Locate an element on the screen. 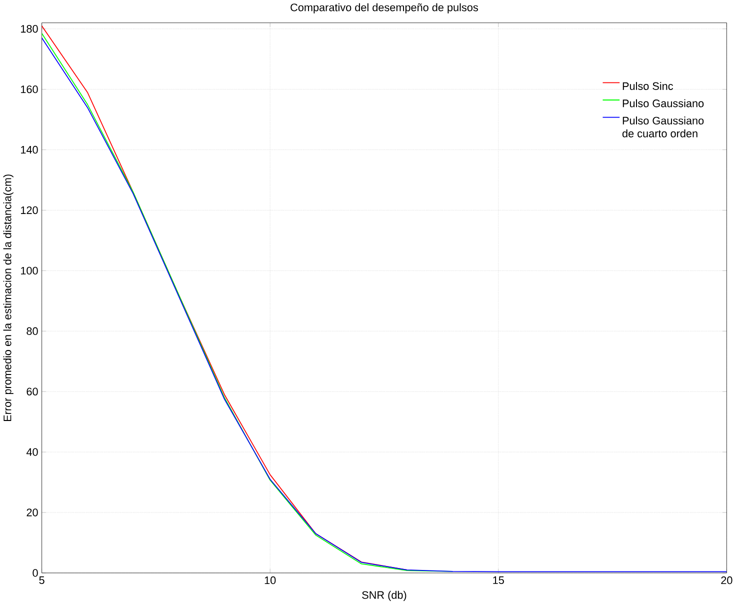 Image resolution: width=736 pixels, height=604 pixels. y-tick-label: 180 is located at coordinates (29, 28).